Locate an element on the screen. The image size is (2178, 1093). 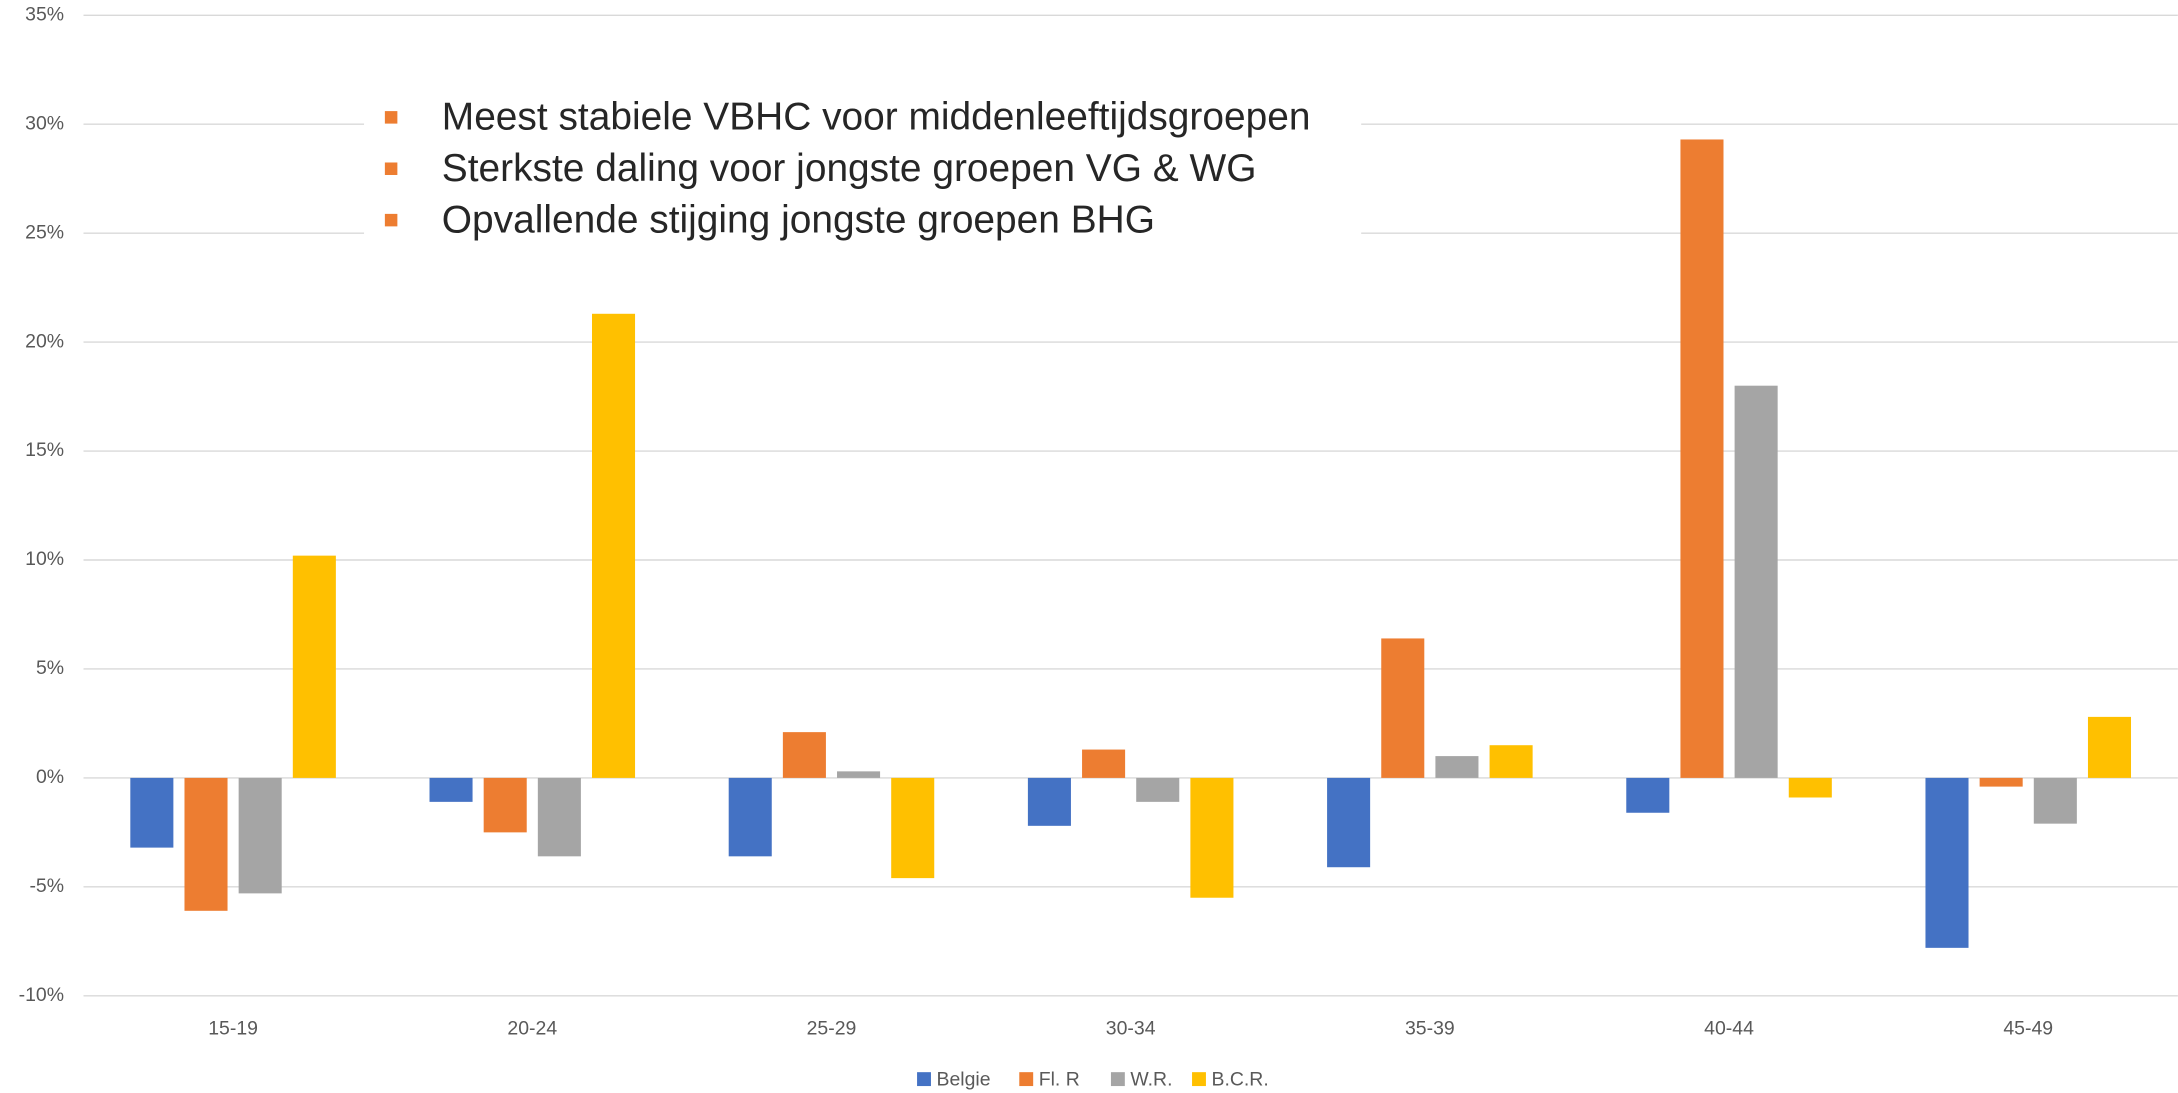
y-tick-label: 35% is located at coordinates (44, 14).